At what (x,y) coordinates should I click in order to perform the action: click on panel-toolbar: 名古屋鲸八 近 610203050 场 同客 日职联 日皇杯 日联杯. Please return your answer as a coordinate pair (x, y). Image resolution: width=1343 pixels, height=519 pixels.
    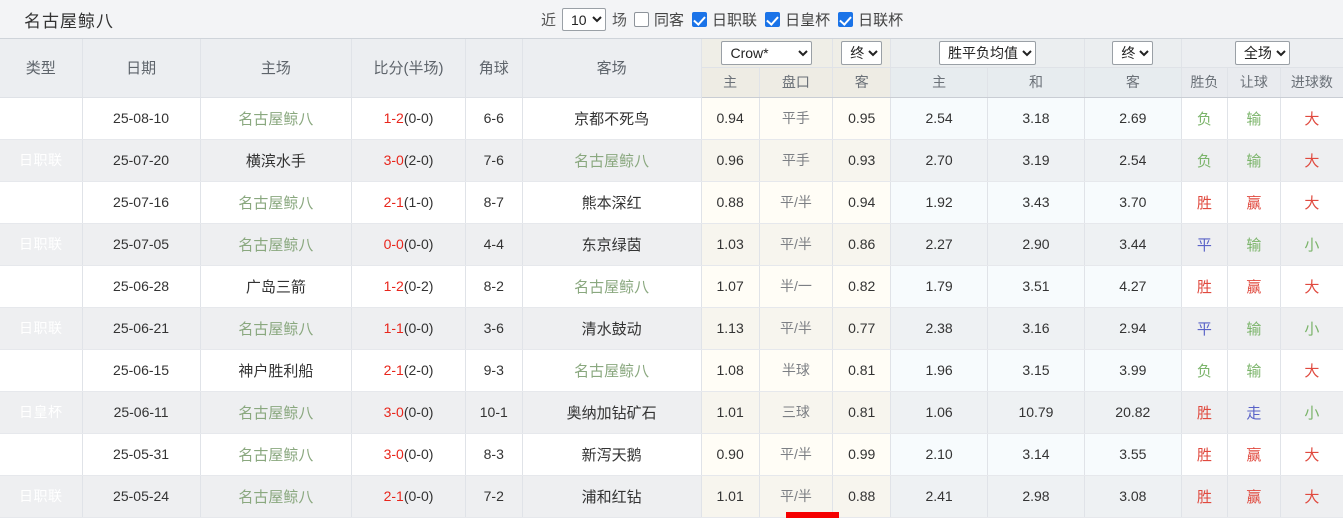
    Looking at the image, I should click on (671, 19).